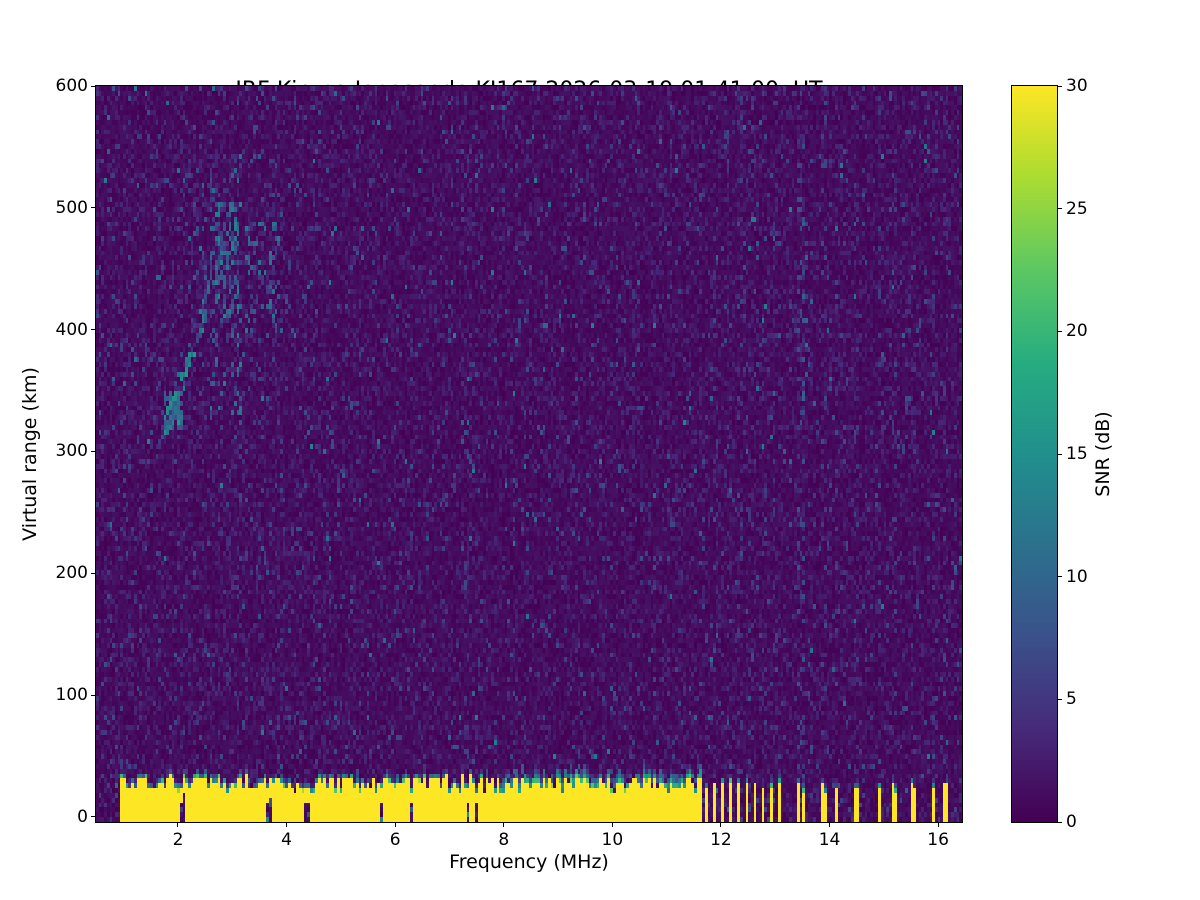 This screenshot has height=900, width=1200. What do you see at coordinates (395, 840) in the screenshot?
I see `x-tick-label: 6` at bounding box center [395, 840].